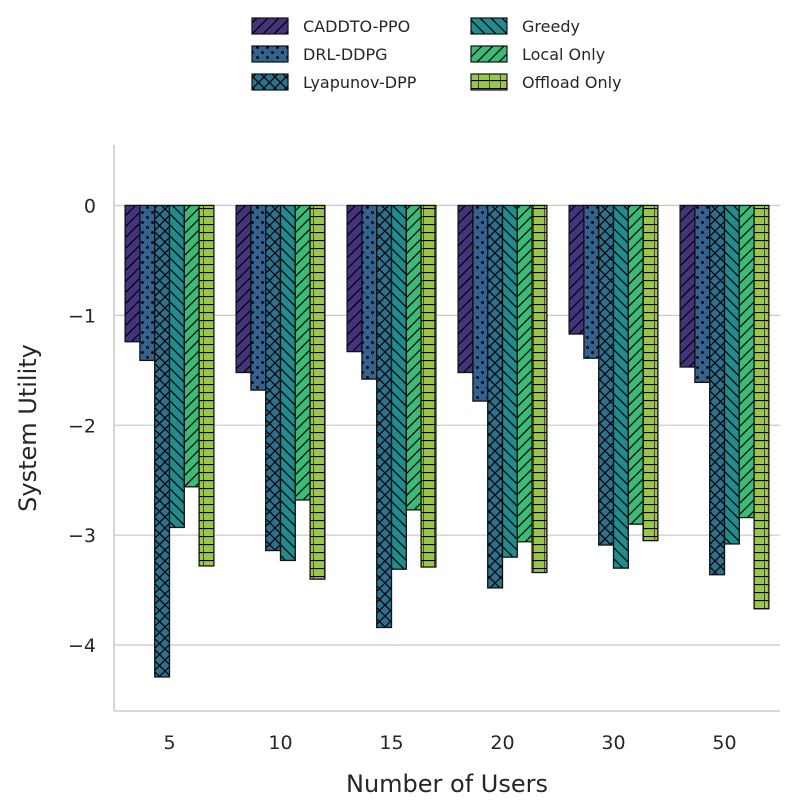 This screenshot has width=793, height=812. Describe the element at coordinates (82, 646) in the screenshot. I see `y-tick-label: −4` at that location.